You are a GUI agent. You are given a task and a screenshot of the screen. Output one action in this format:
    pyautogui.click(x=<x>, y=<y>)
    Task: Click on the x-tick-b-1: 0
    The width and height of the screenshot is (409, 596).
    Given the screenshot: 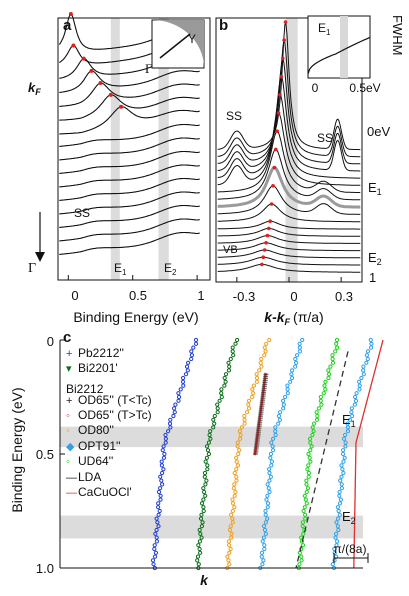 What is the action you would take?
    pyautogui.click(x=293, y=296)
    